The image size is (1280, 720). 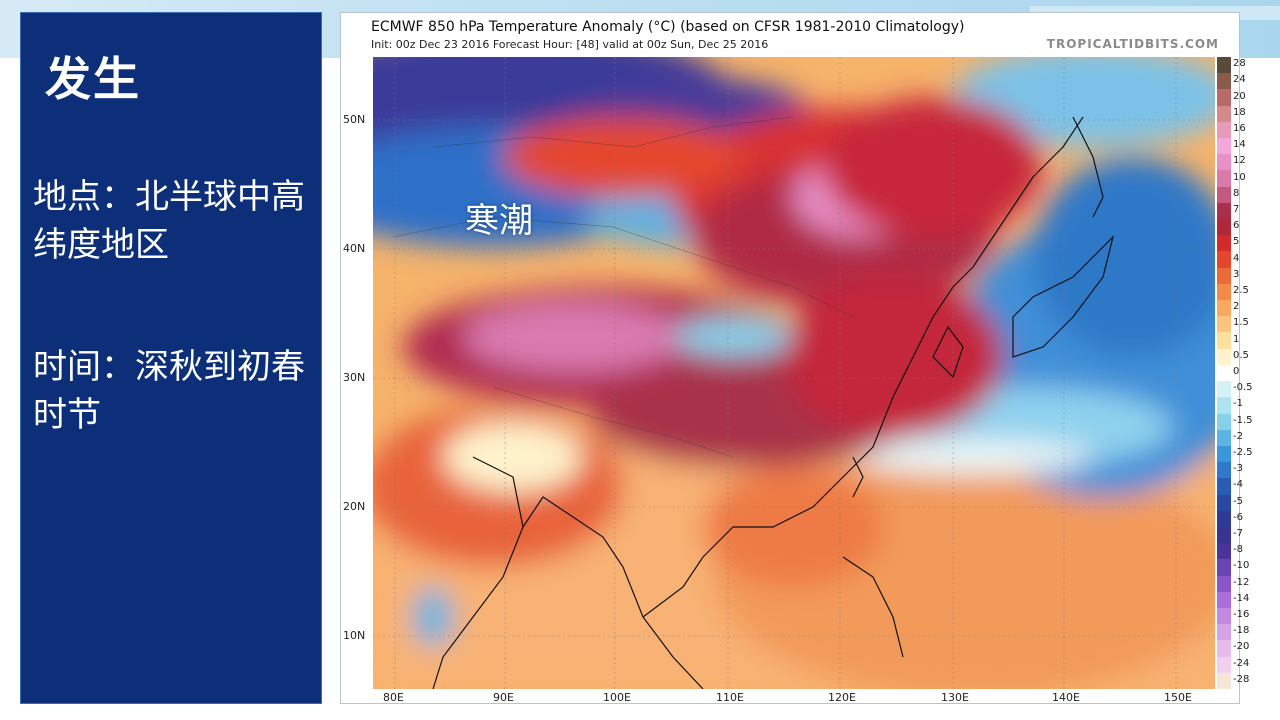 What do you see at coordinates (1241, 615) in the screenshot?
I see `colorbar-label: -16` at bounding box center [1241, 615].